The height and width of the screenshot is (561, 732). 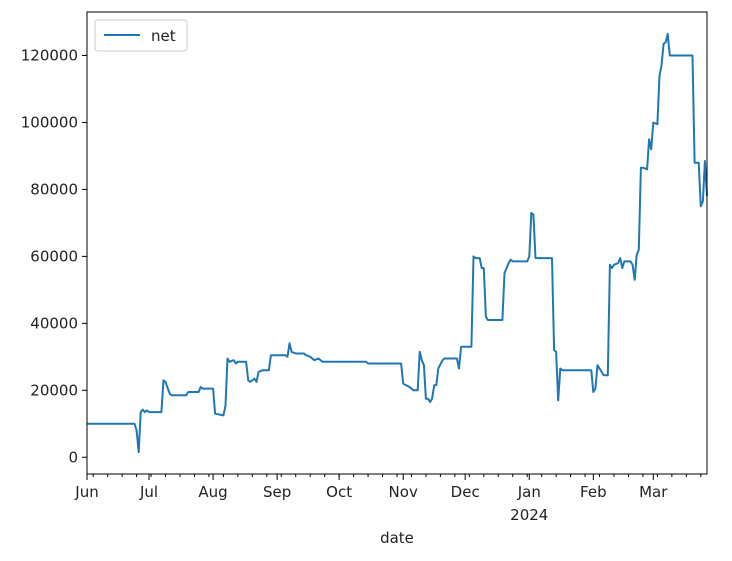 What do you see at coordinates (54, 323) in the screenshot?
I see `y-tick-label: 40000` at bounding box center [54, 323].